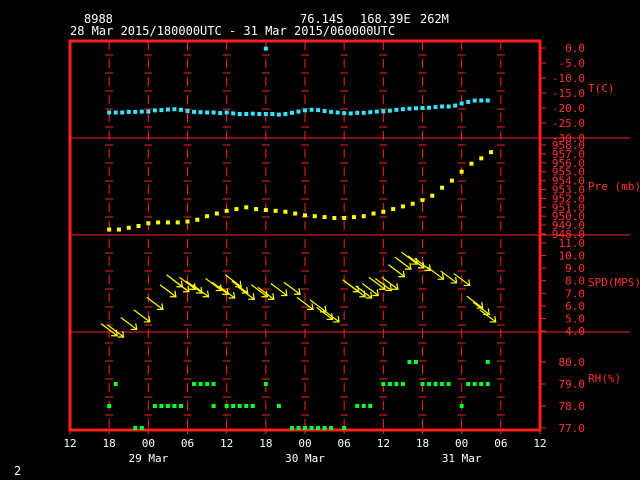 The width and height of the screenshot is (640, 480). I want to click on y-tick-label-temp: -15.0, so click(568, 93).